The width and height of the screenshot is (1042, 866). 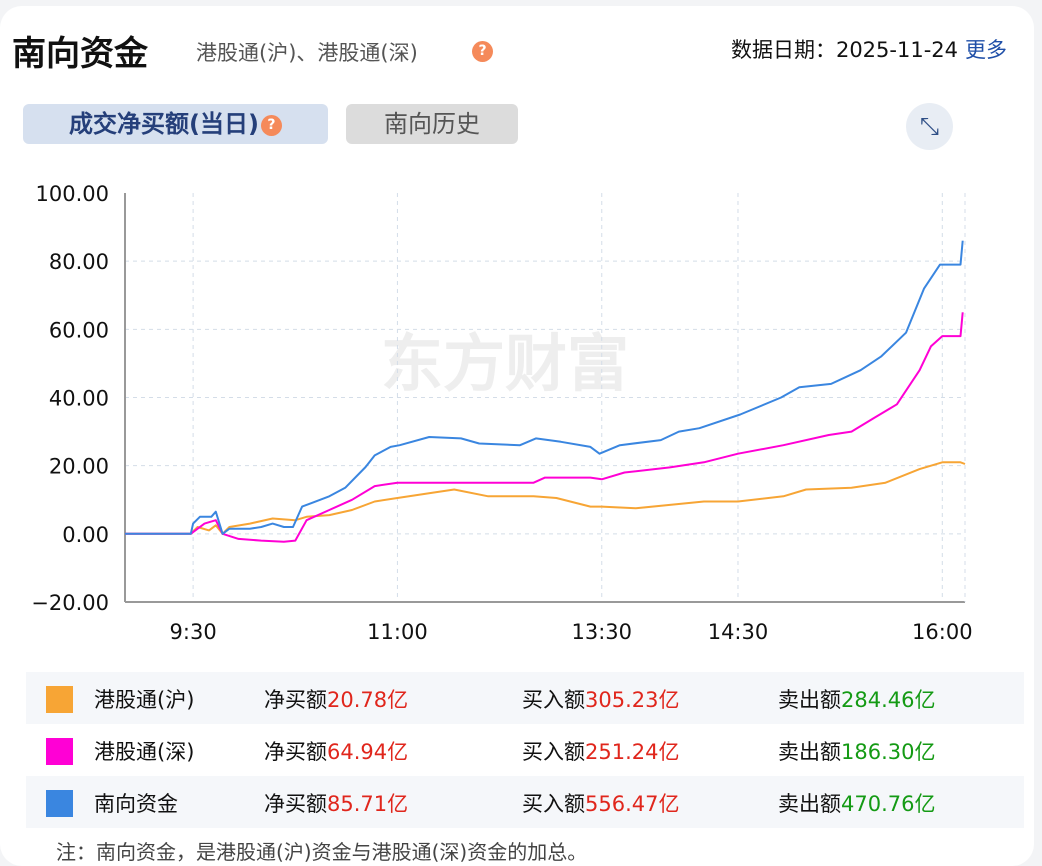 I want to click on date-label: 数据日期：, so click(x=783, y=50).